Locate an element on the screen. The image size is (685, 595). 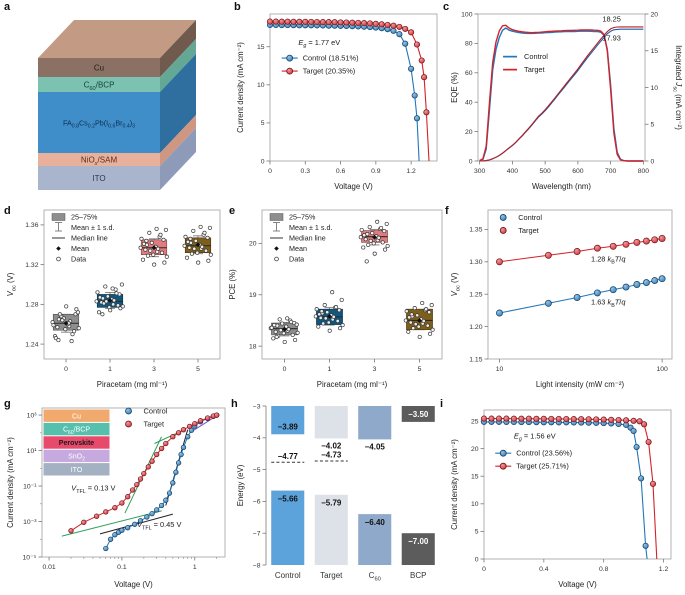
svg-text: 25 is located at coordinates (475, 421).